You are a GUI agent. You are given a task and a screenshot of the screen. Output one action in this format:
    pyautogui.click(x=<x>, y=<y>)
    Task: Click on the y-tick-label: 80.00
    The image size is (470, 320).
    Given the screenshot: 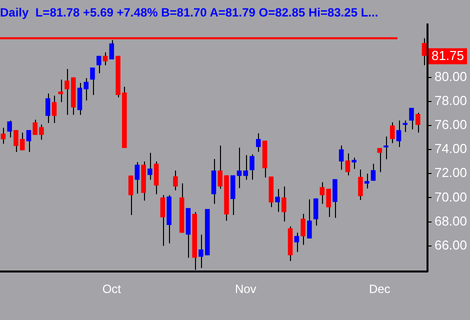 What is the action you would take?
    pyautogui.click(x=451, y=76)
    